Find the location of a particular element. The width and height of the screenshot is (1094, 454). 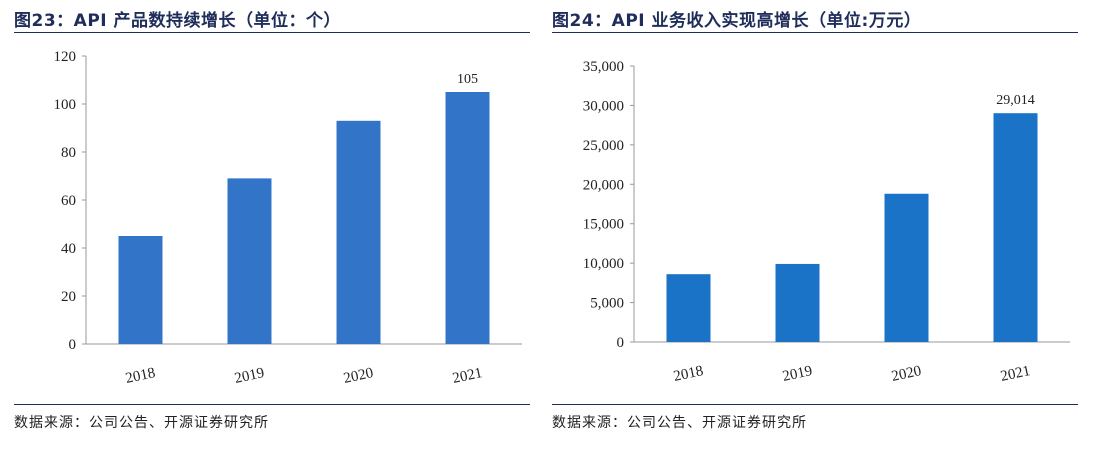

y-tick-label: 60 is located at coordinates (68, 201).